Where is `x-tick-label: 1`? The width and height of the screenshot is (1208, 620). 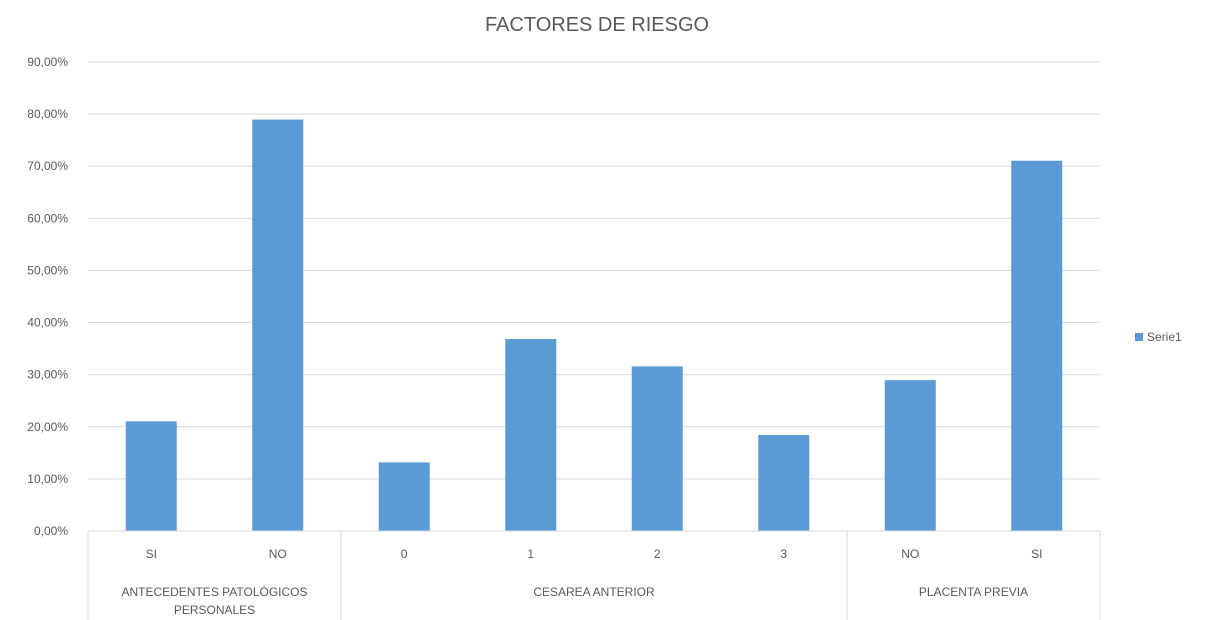
x-tick-label: 1 is located at coordinates (530, 554).